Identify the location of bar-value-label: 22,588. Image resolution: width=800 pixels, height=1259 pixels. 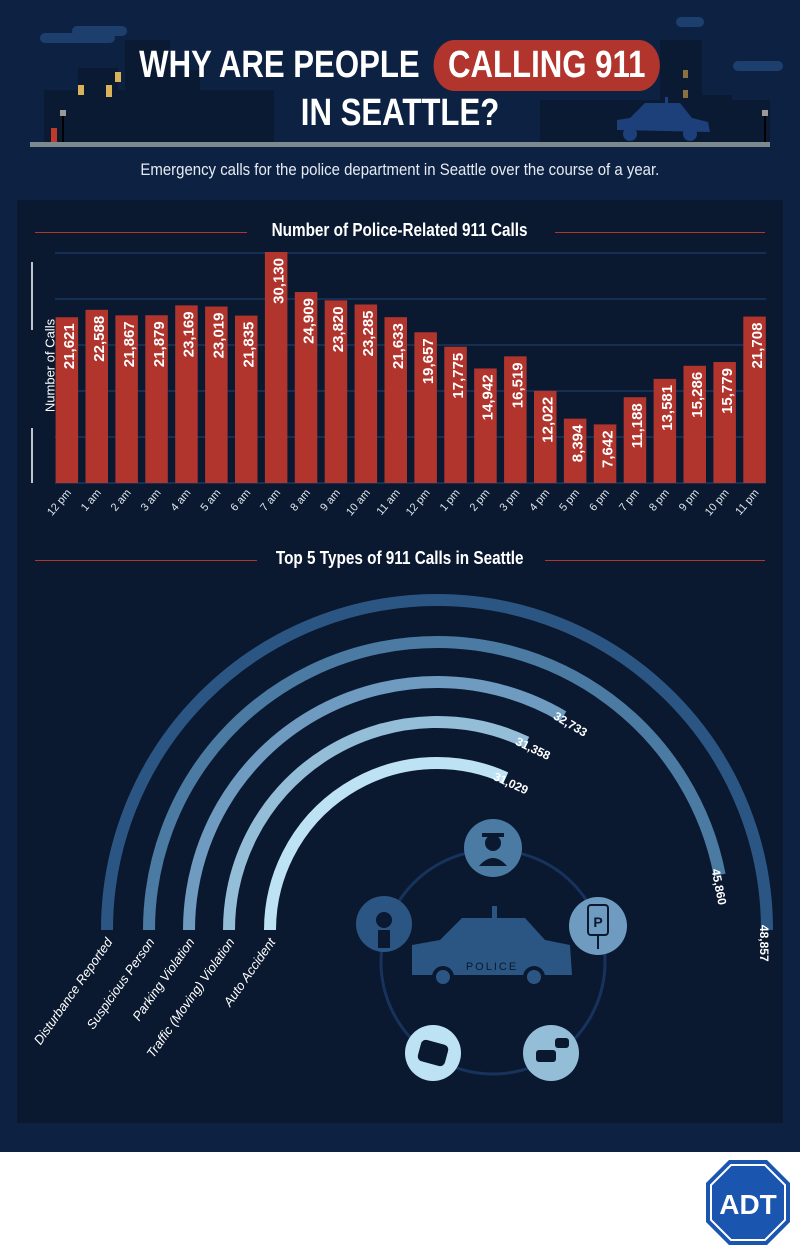
(99, 339).